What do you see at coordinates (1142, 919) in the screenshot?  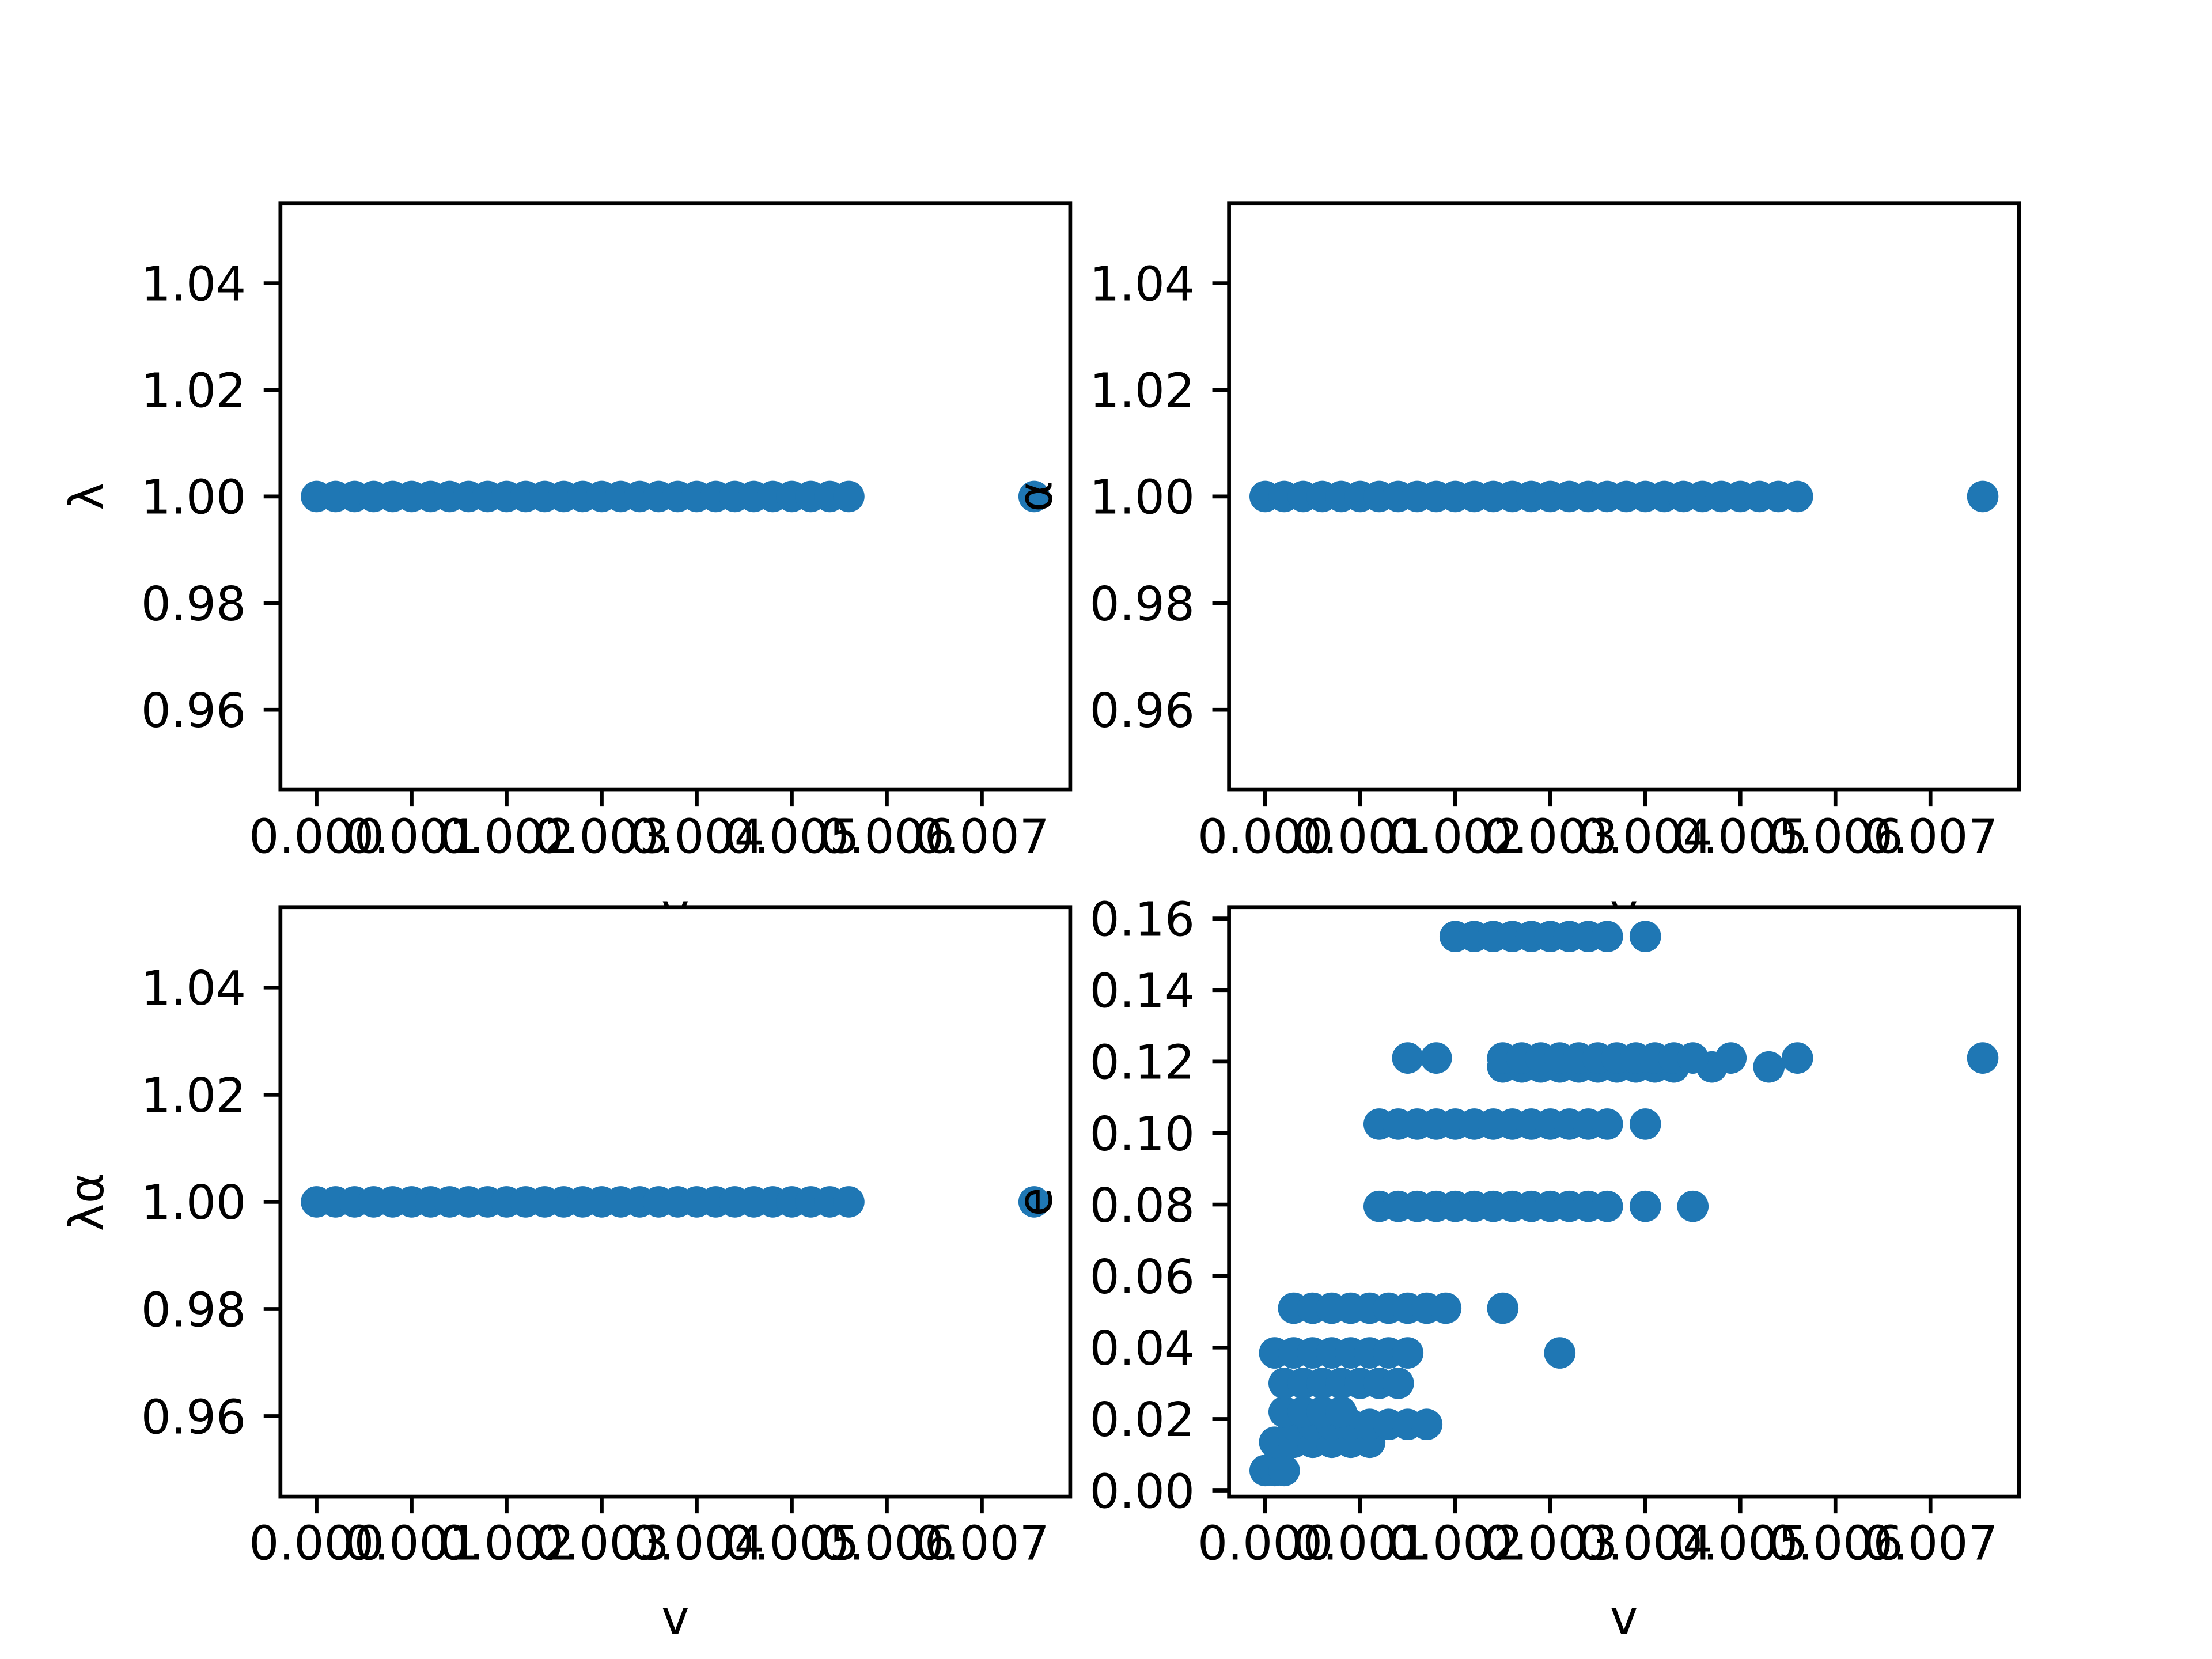 I see `y-tick-label: 0.16` at bounding box center [1142, 919].